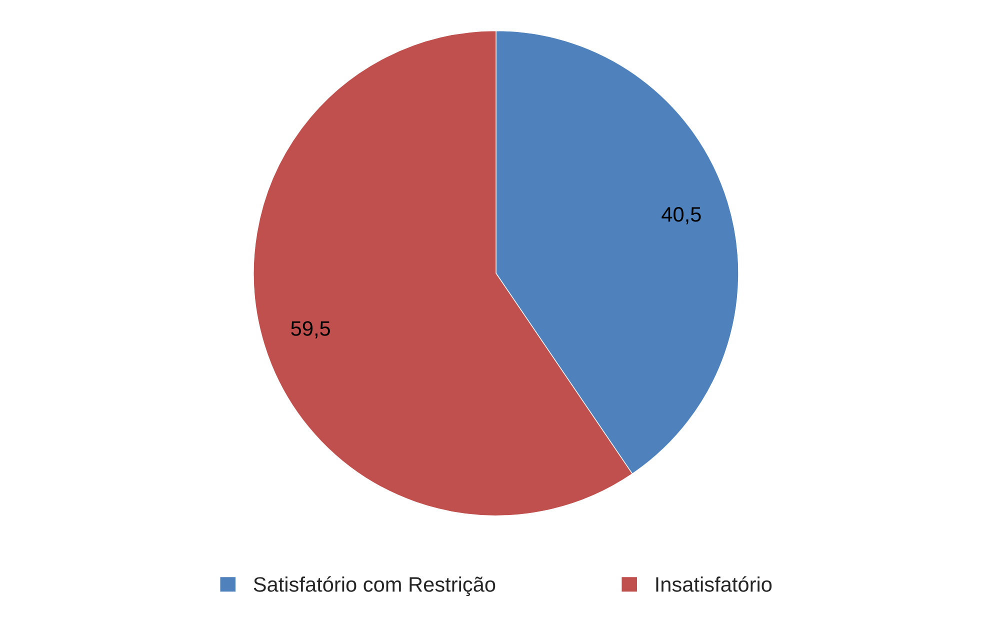  Describe the element at coordinates (375, 586) in the screenshot. I see `legend-label: Satisfatório com Restrição` at that location.